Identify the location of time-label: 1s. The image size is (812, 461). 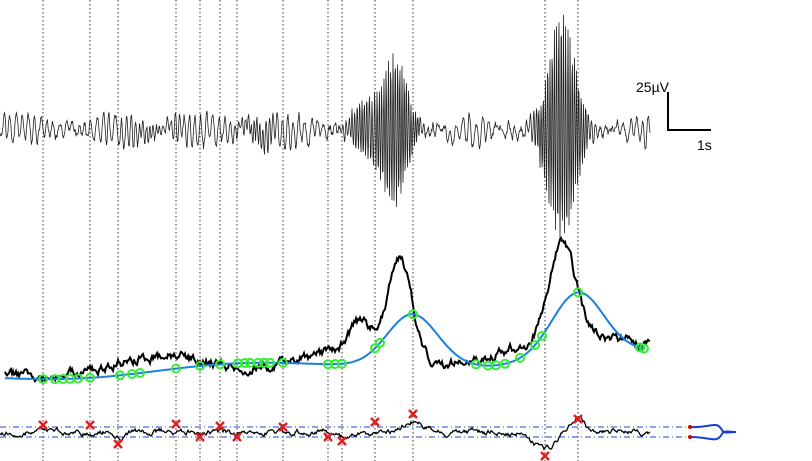
(704, 145).